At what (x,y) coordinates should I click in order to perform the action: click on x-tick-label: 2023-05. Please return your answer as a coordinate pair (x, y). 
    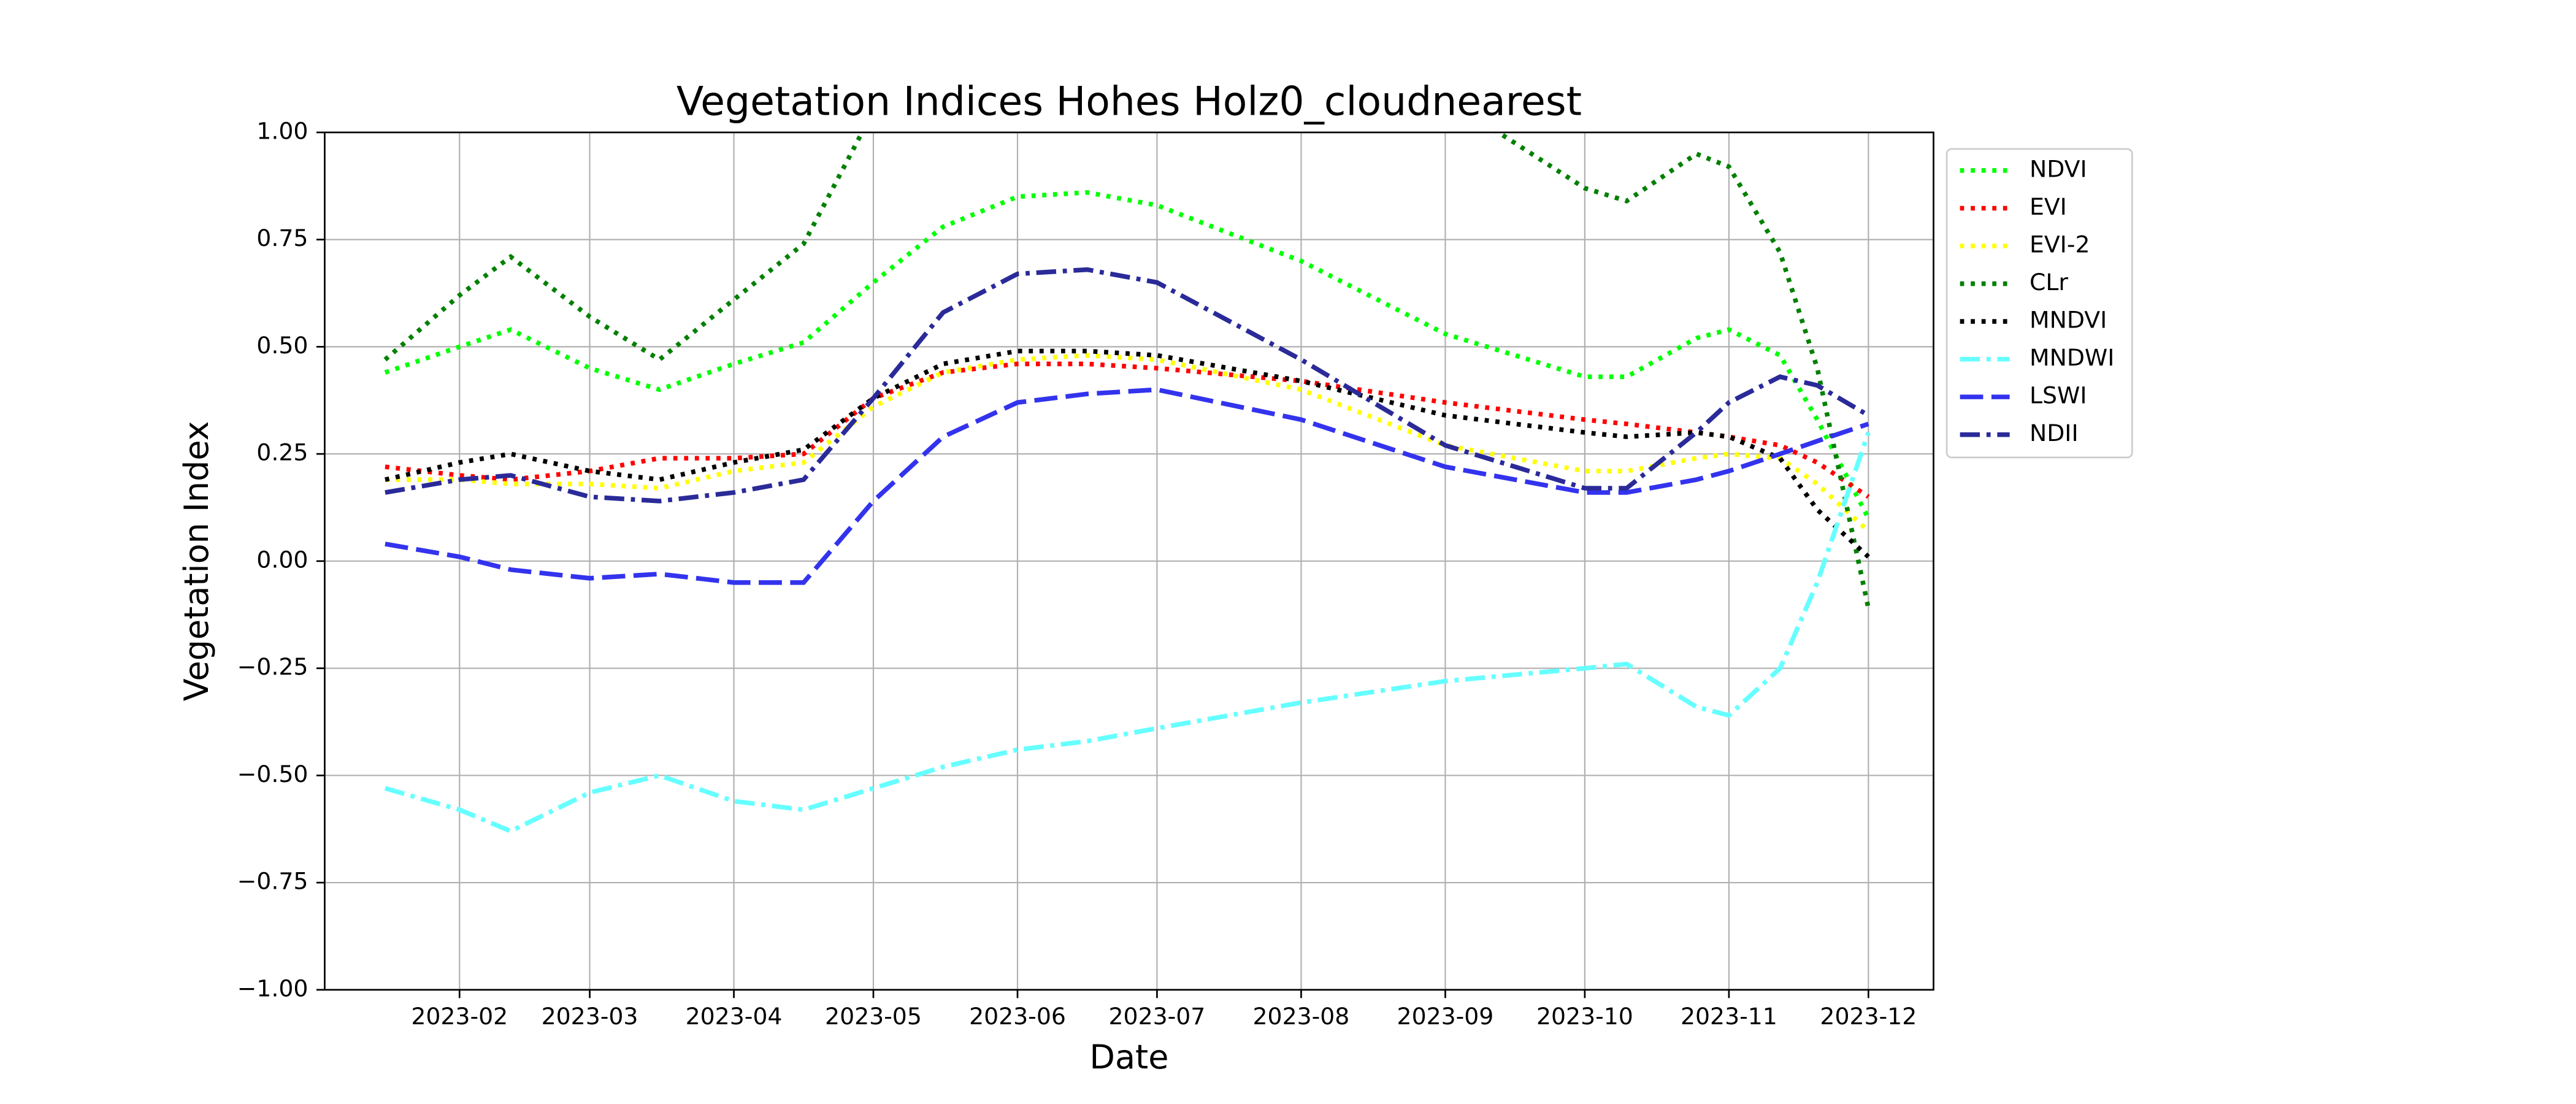
    Looking at the image, I should click on (873, 1016).